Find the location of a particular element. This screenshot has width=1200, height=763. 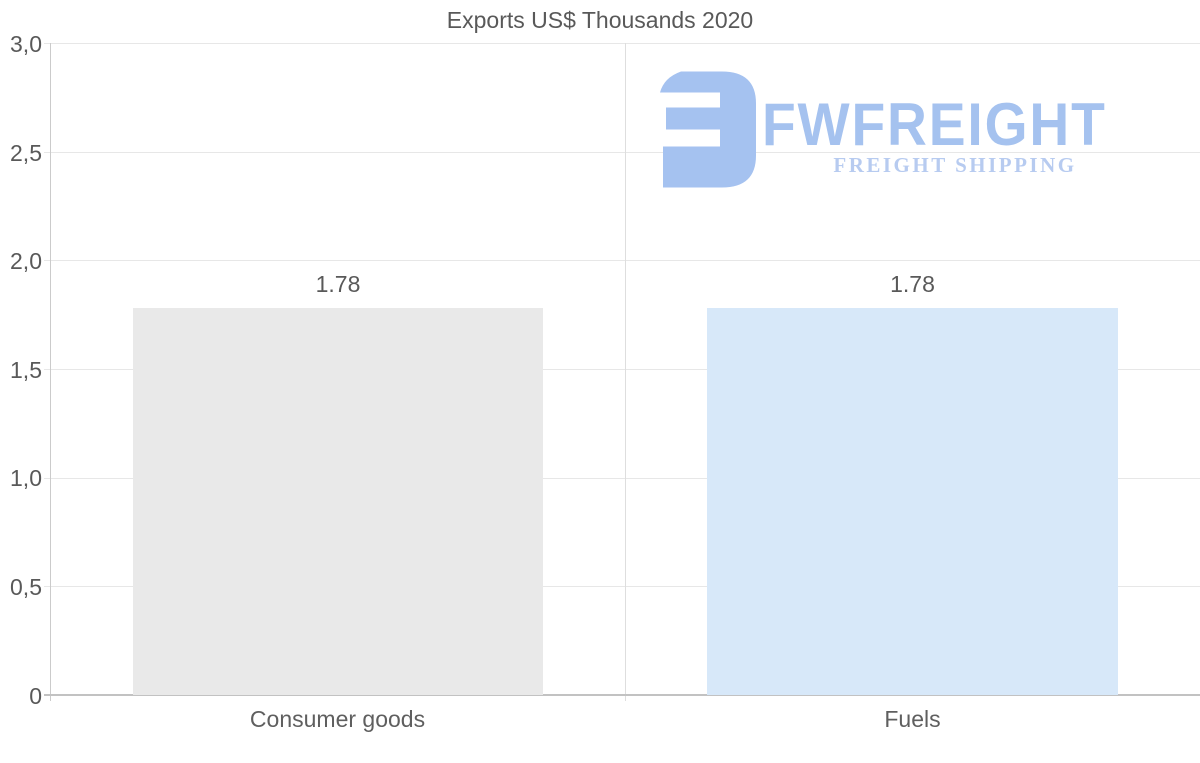

gridline-3.0 is located at coordinates (622, 43).